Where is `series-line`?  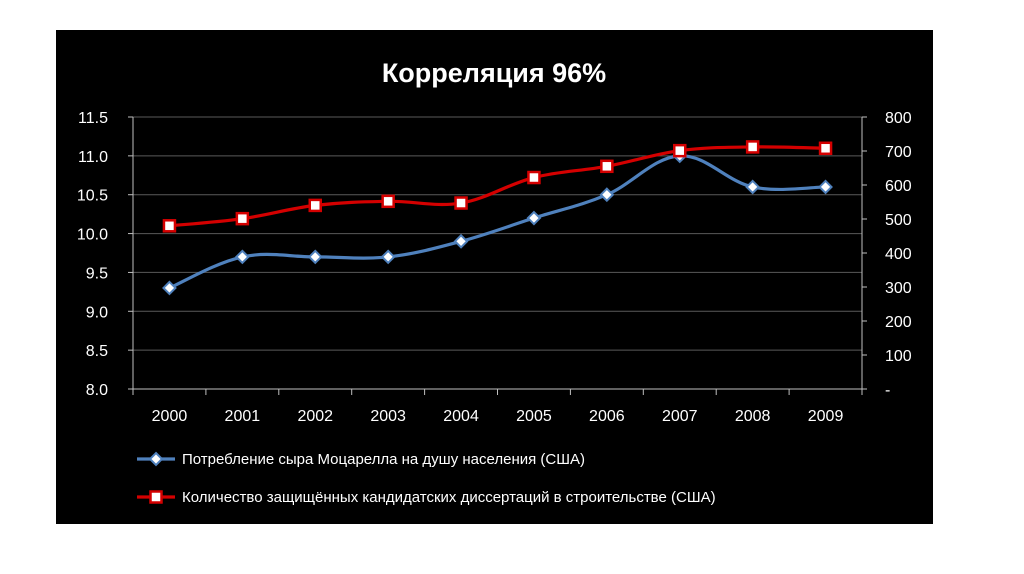
series-line is located at coordinates (497, 186).